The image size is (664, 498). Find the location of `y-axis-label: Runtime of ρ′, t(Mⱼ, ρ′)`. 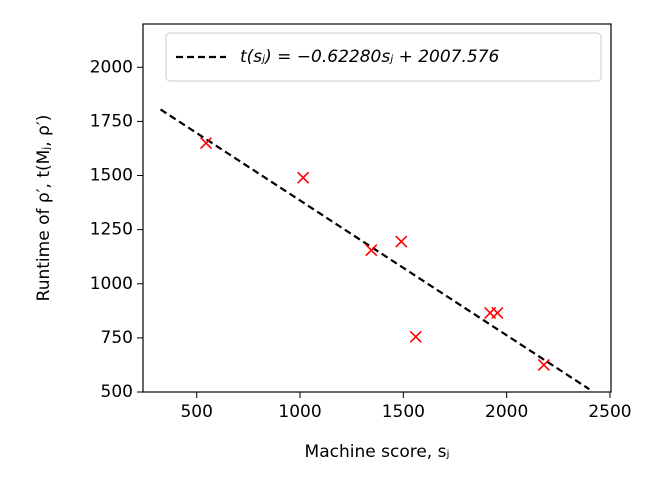

y-axis-label: Runtime of ρ′, t(Mⱼ, ρ′) is located at coordinates (44, 208).